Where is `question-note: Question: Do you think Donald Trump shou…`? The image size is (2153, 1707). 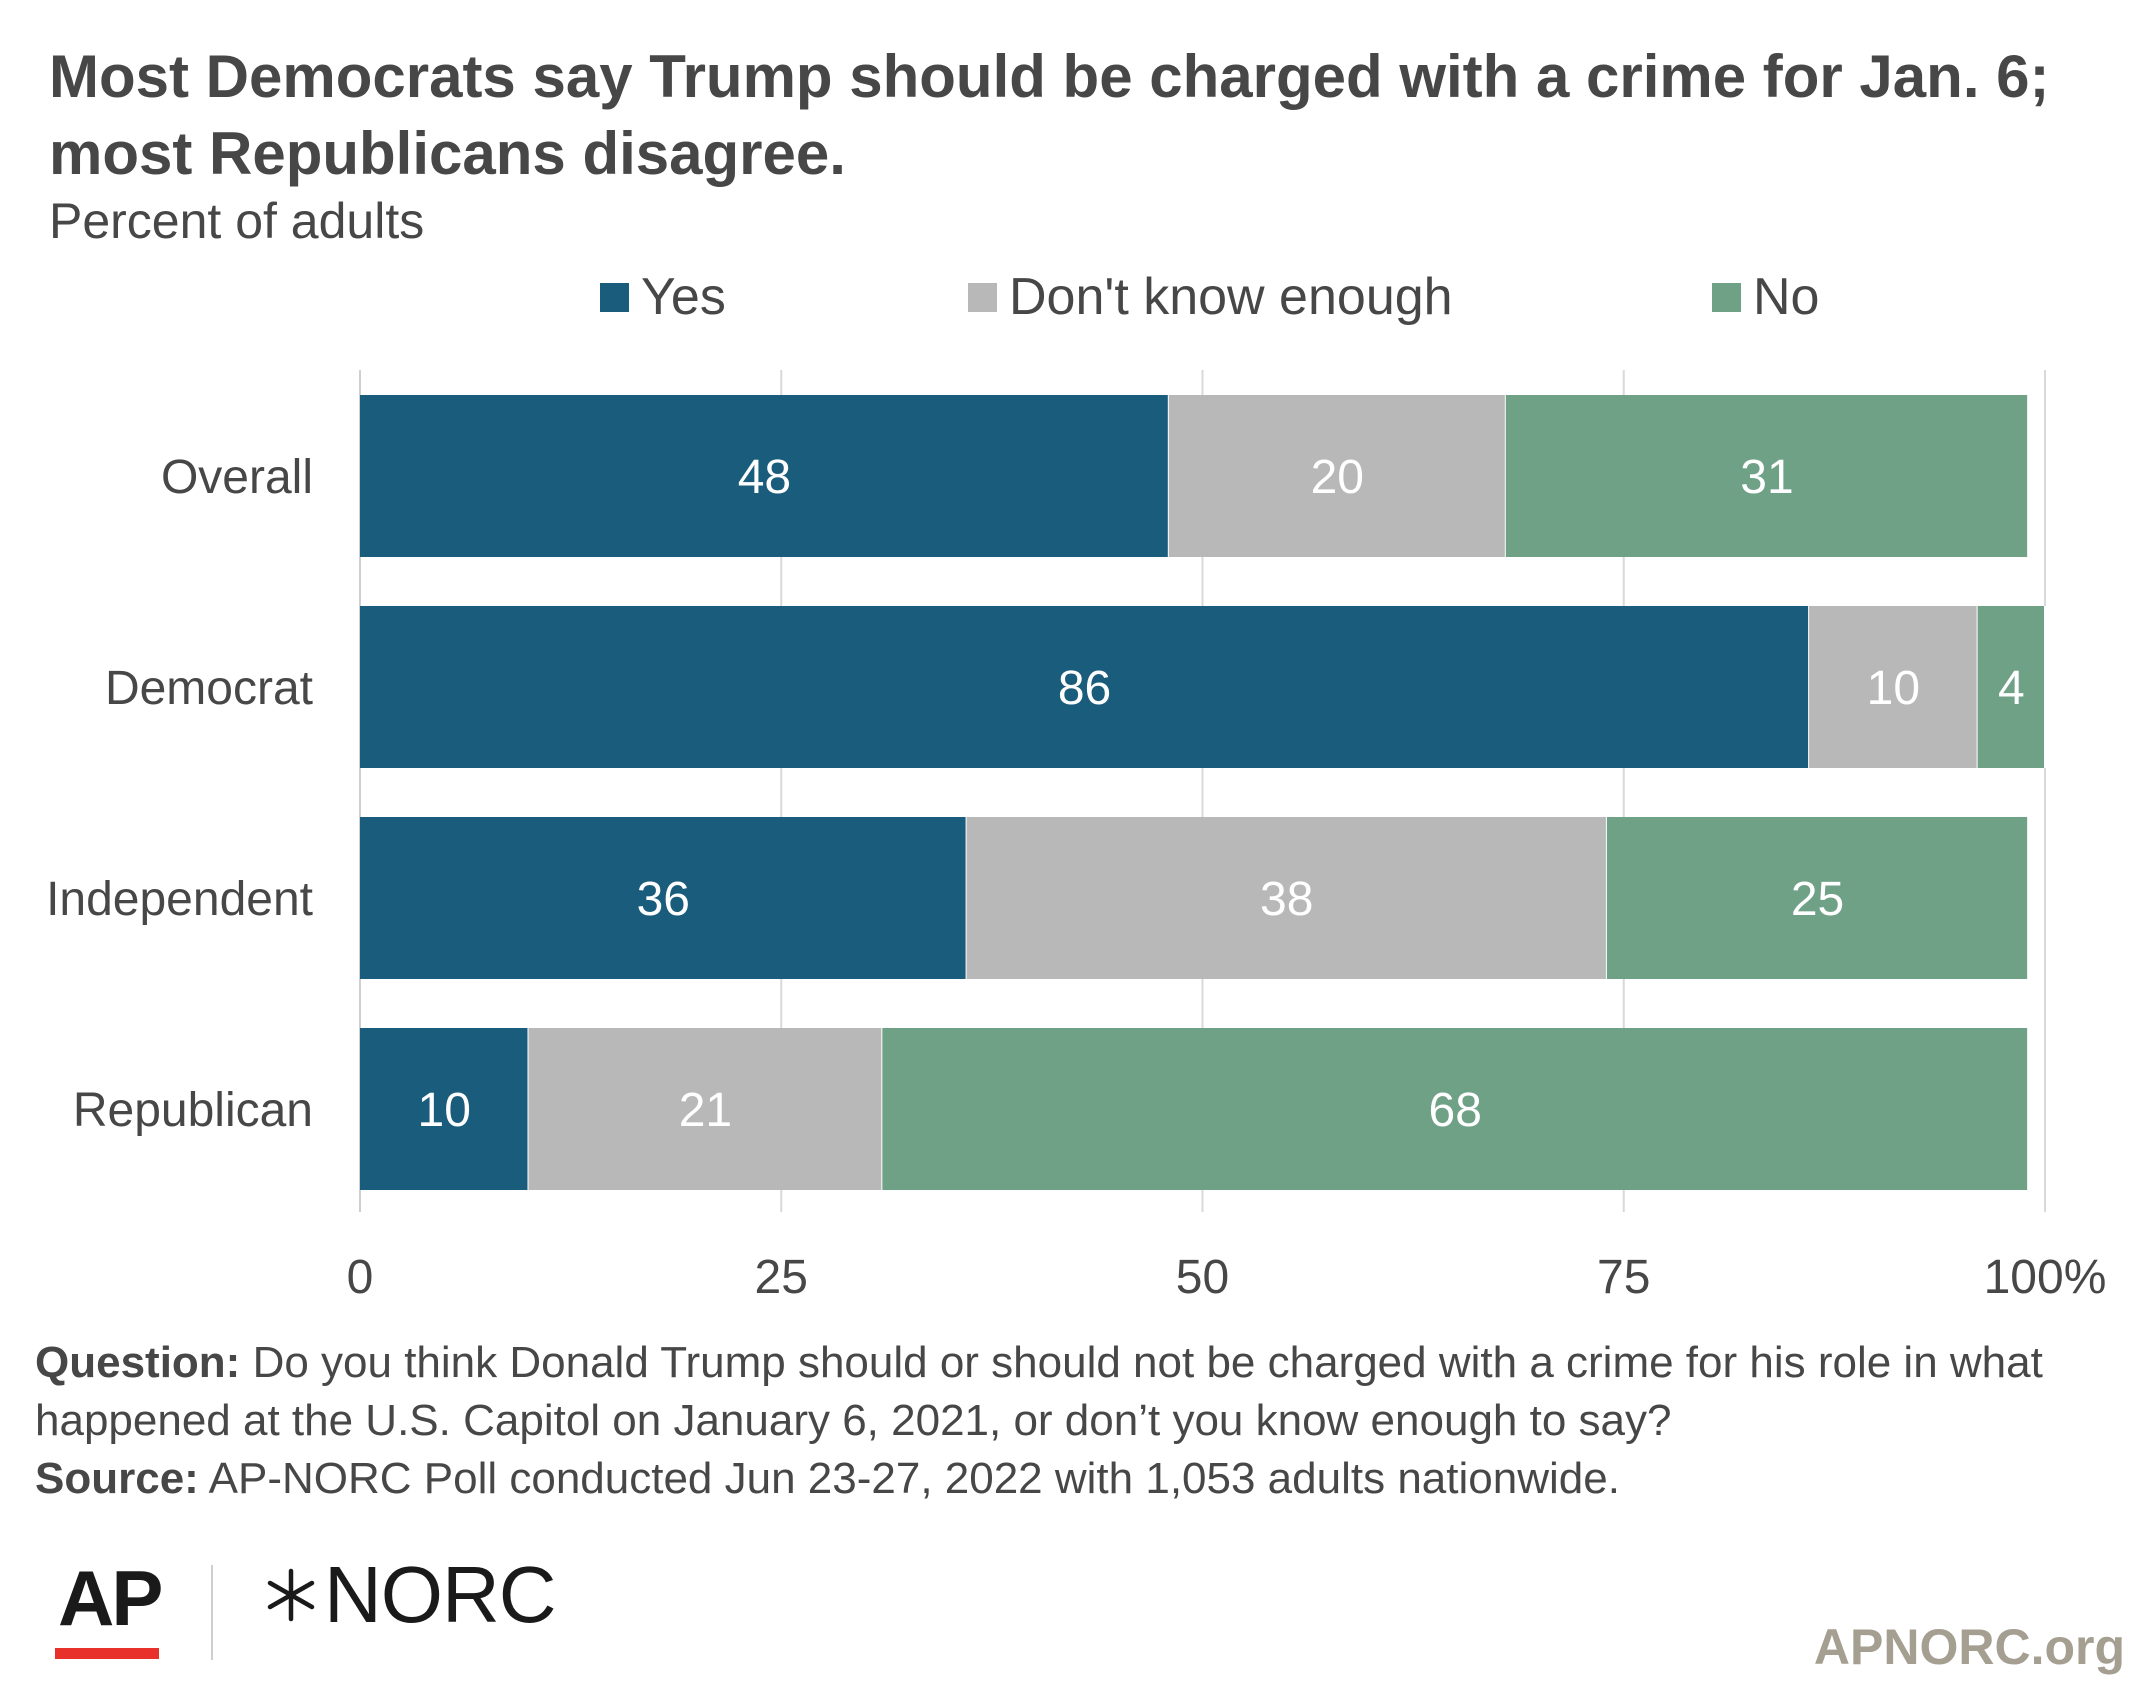
question-note: Question: Do you think Donald Trump shou… is located at coordinates (1075, 1392).